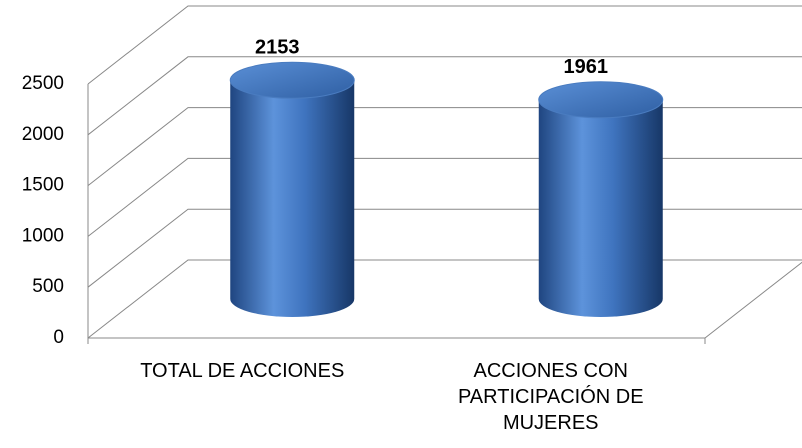 The width and height of the screenshot is (802, 448). Describe the element at coordinates (586, 67) in the screenshot. I see `data-label: 1961` at that location.